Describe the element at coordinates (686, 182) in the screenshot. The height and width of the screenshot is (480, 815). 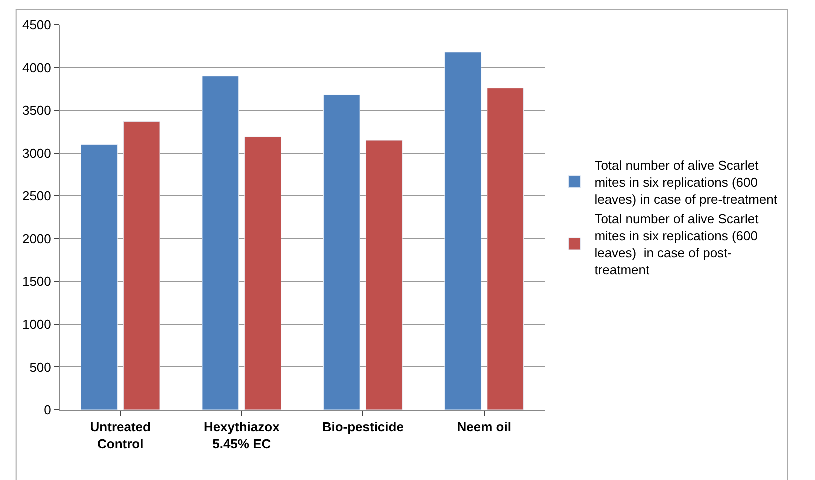
I see `legend-label: Total number of alive Scarlet mites in six replications (600 leaves) in case of pre-treatment` at that location.